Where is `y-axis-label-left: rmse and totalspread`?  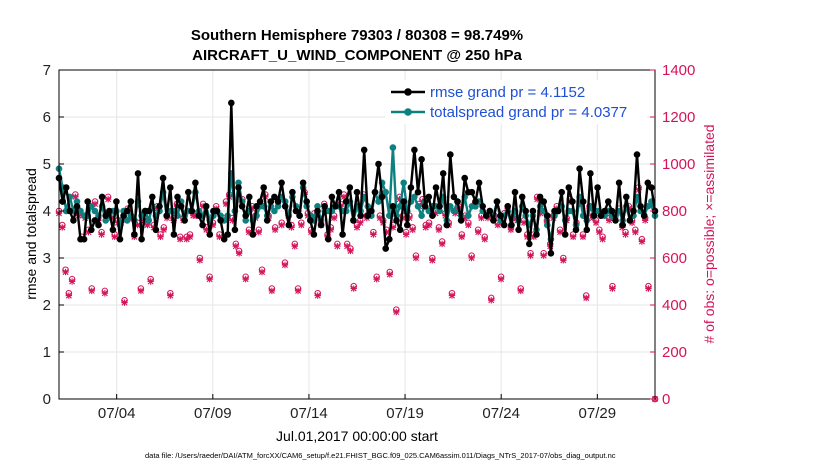 y-axis-label-left: rmse and totalspread is located at coordinates (31, 234).